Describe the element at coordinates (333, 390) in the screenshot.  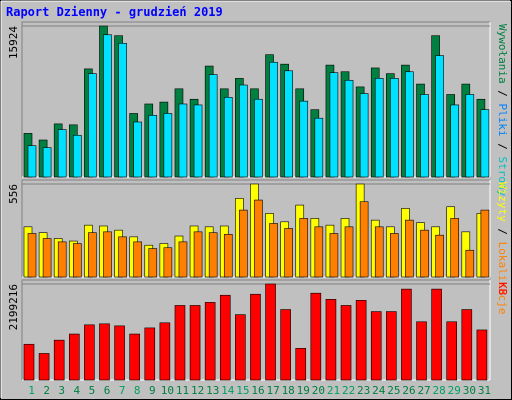
I see `x-tick-label: 21` at that location.